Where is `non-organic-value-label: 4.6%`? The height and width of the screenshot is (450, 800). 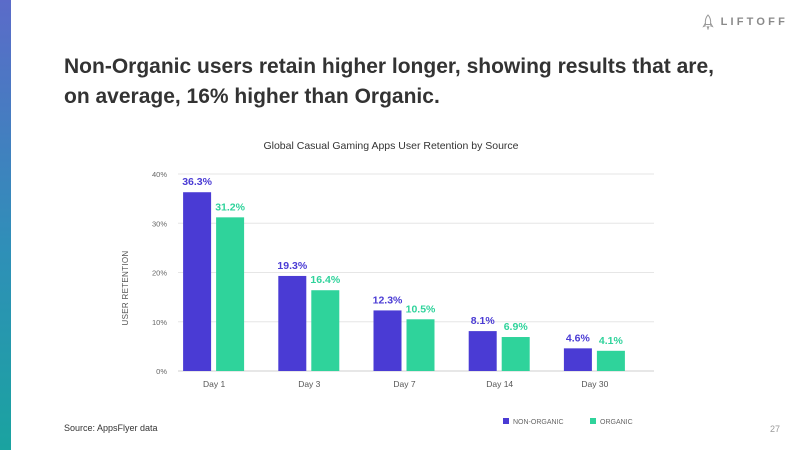
non-organic-value-label: 4.6% is located at coordinates (578, 338).